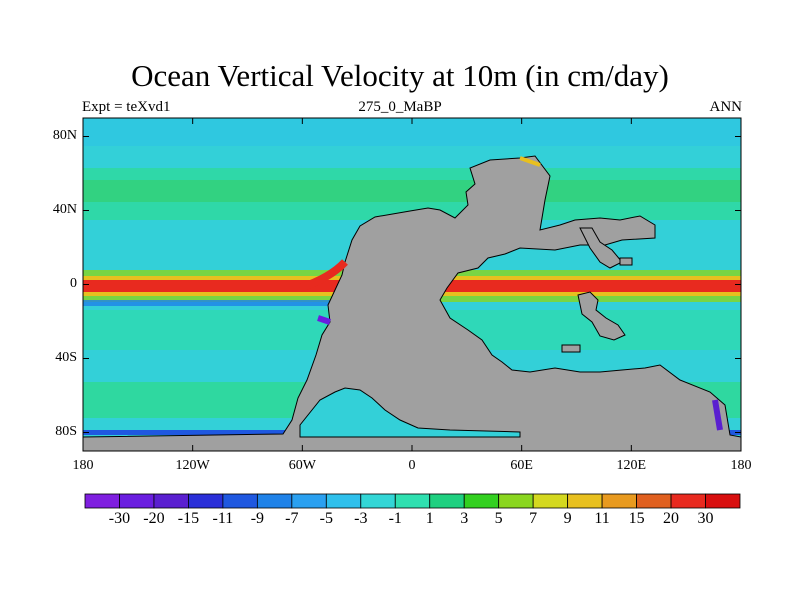  What do you see at coordinates (192, 465) in the screenshot?
I see `lon-tick-label: 120W` at bounding box center [192, 465].